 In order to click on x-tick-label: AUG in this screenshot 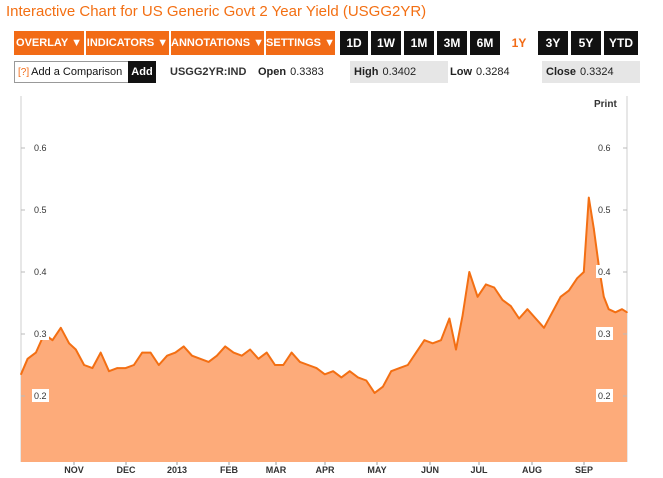, I will do `click(532, 470)`.